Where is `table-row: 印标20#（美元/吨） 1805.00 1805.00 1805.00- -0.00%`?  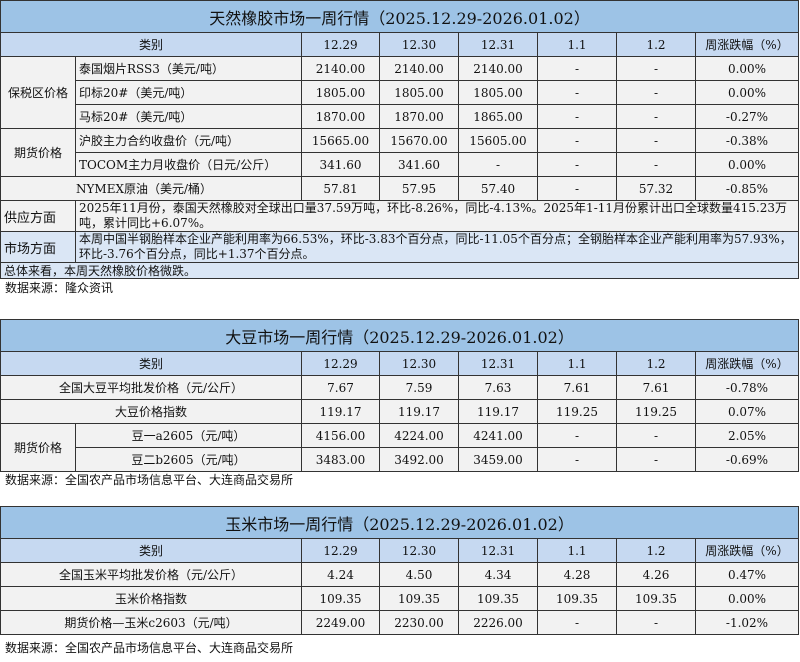
table-row: 印标20#（美元/吨） 1805.00 1805.00 1805.00- -0.00% is located at coordinates (400, 92).